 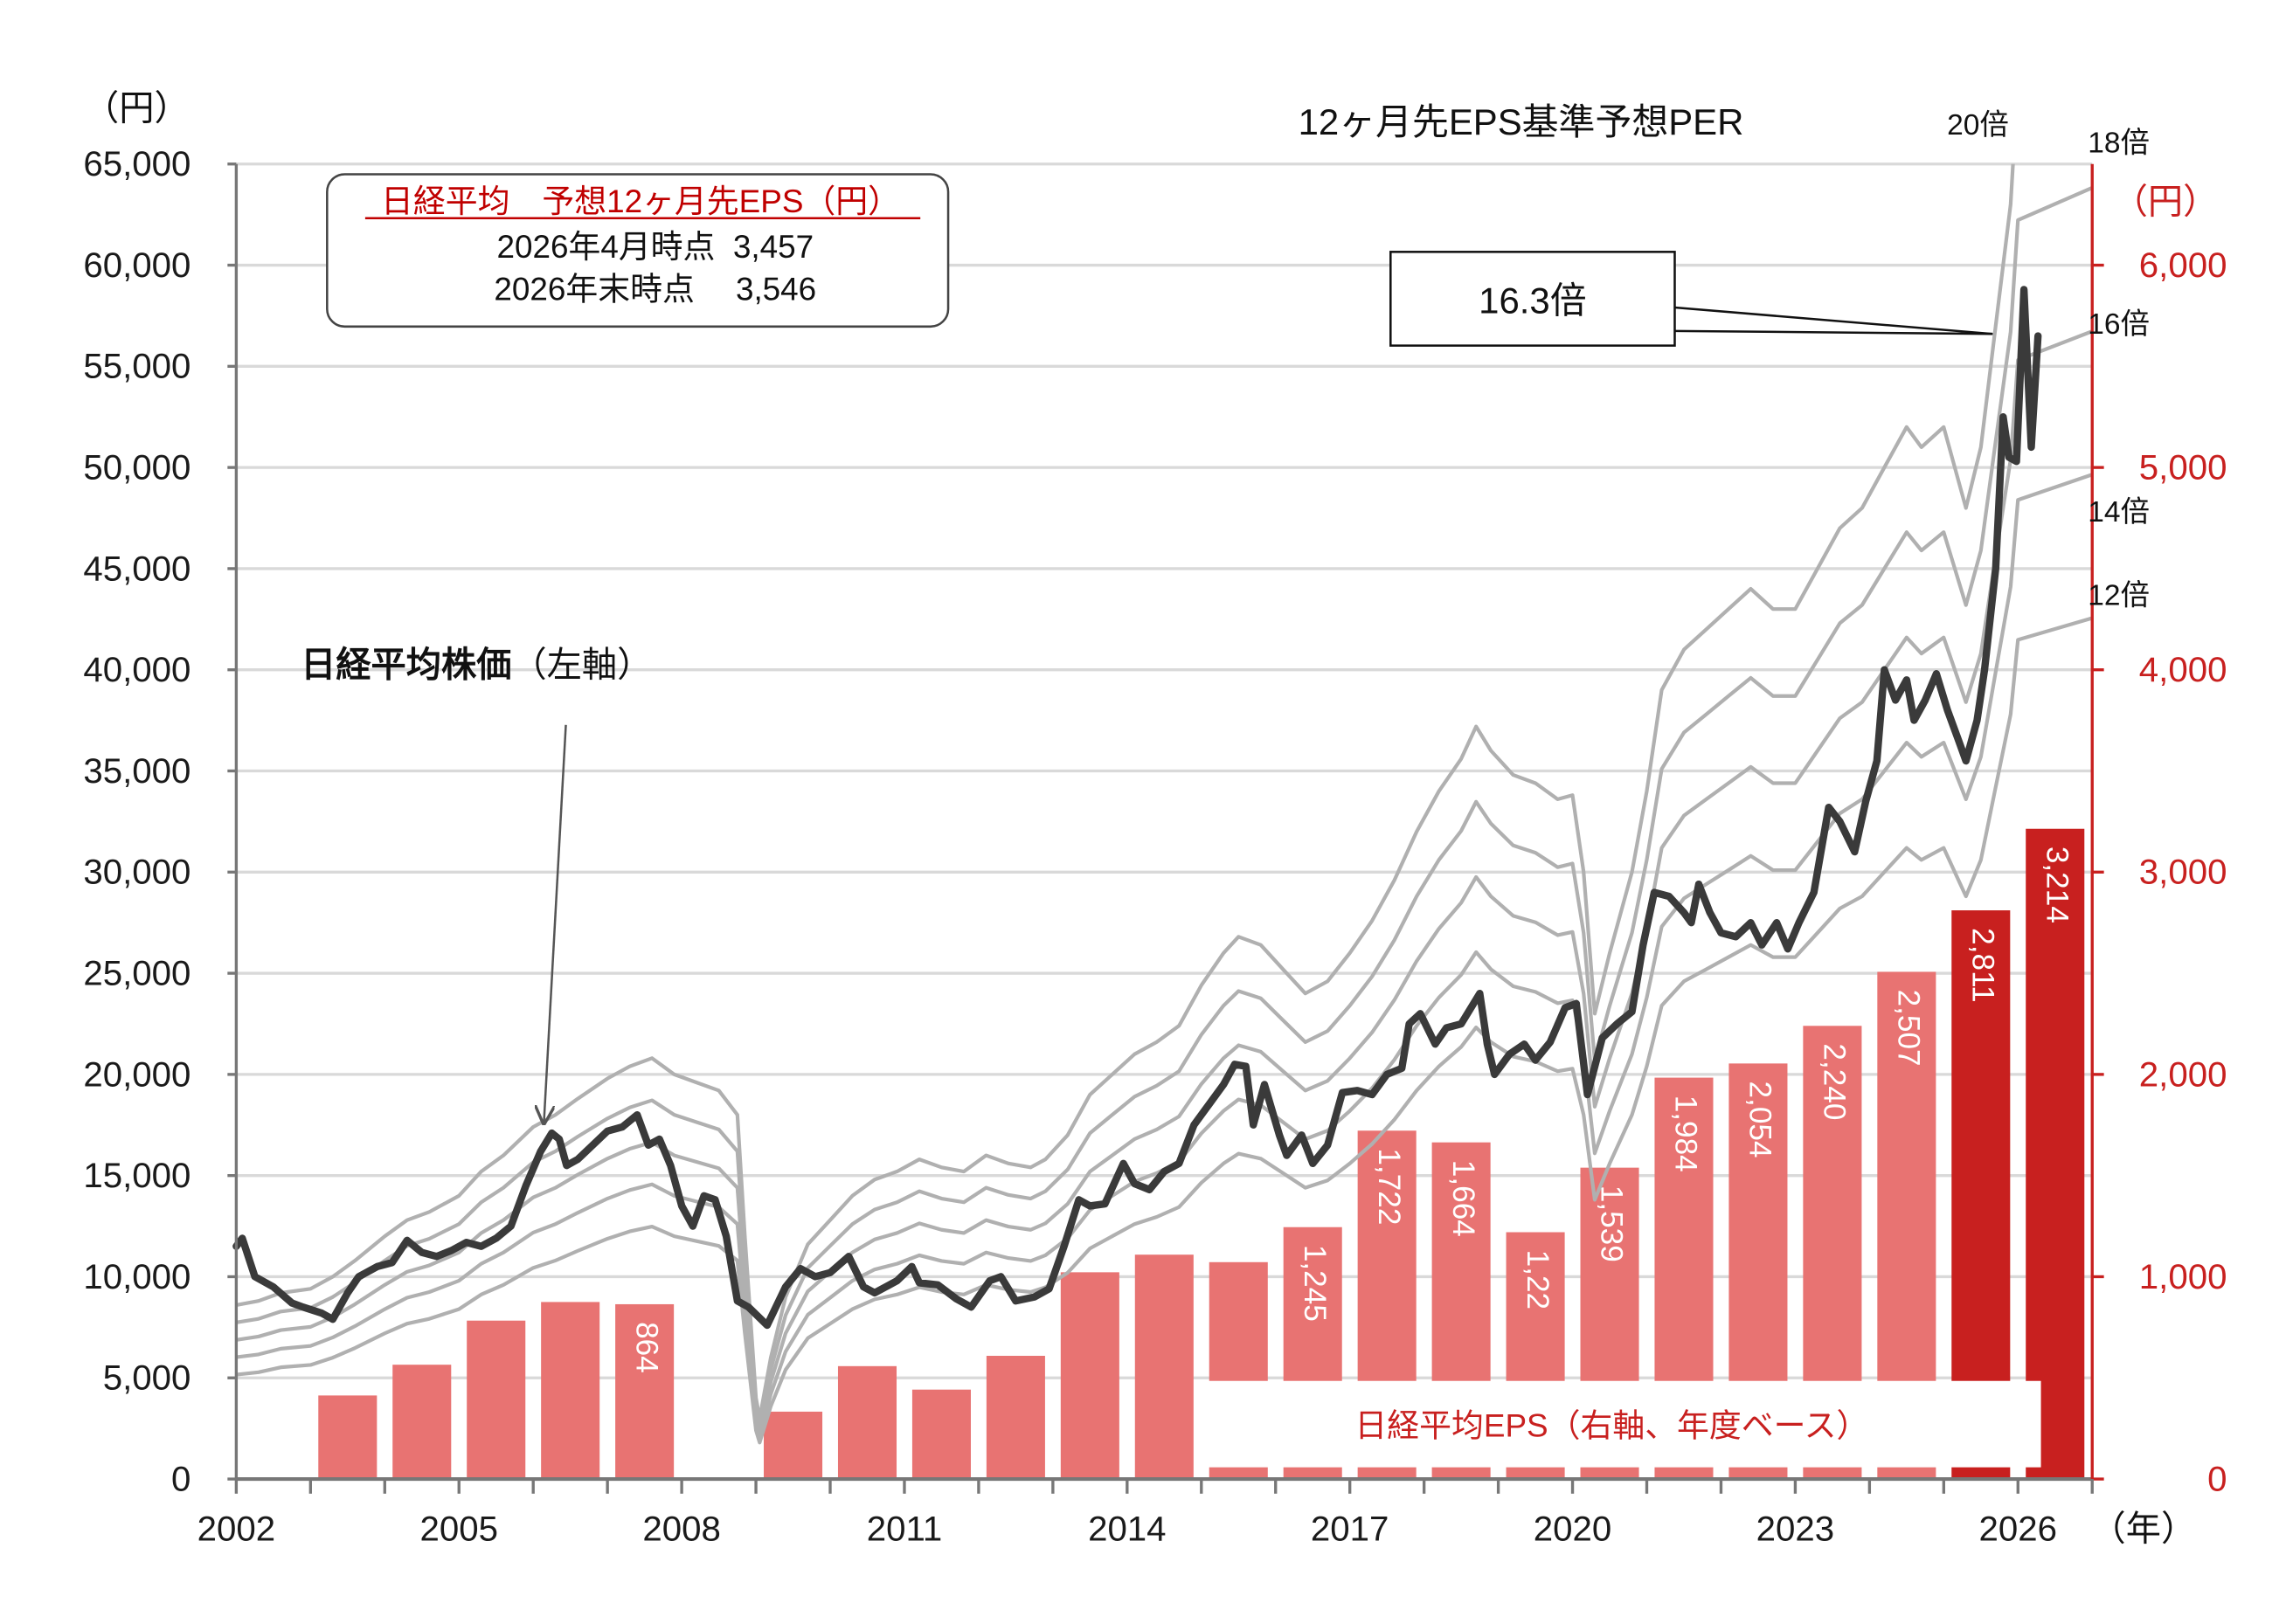 What do you see at coordinates (2217, 1478) in the screenshot?
I see `right-tick-label: 0` at bounding box center [2217, 1478].